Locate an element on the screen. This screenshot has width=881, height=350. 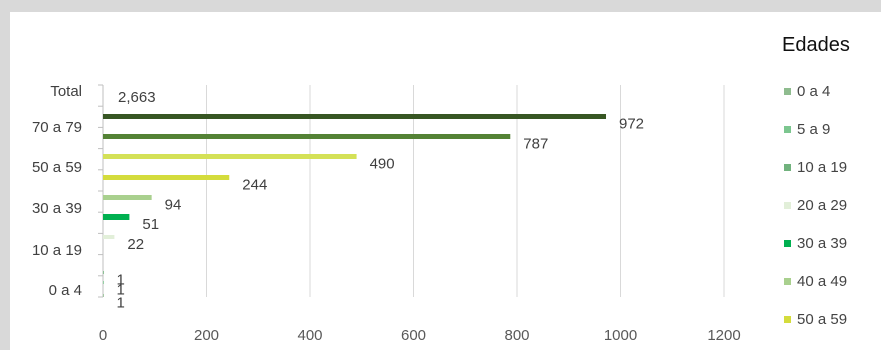
legend-item: 40 a 49 is located at coordinates (815, 281).